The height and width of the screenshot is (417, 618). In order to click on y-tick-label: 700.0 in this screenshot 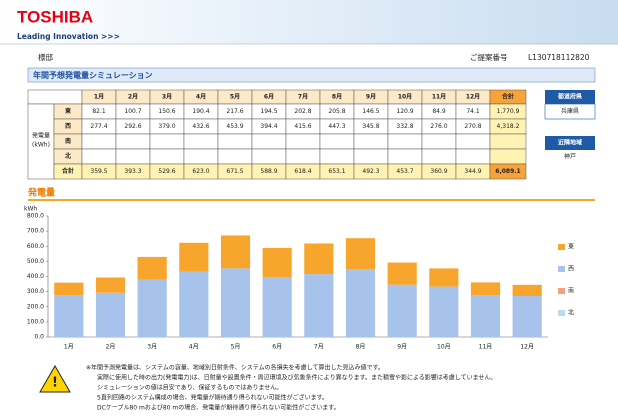, I will do `click(35, 231)`.